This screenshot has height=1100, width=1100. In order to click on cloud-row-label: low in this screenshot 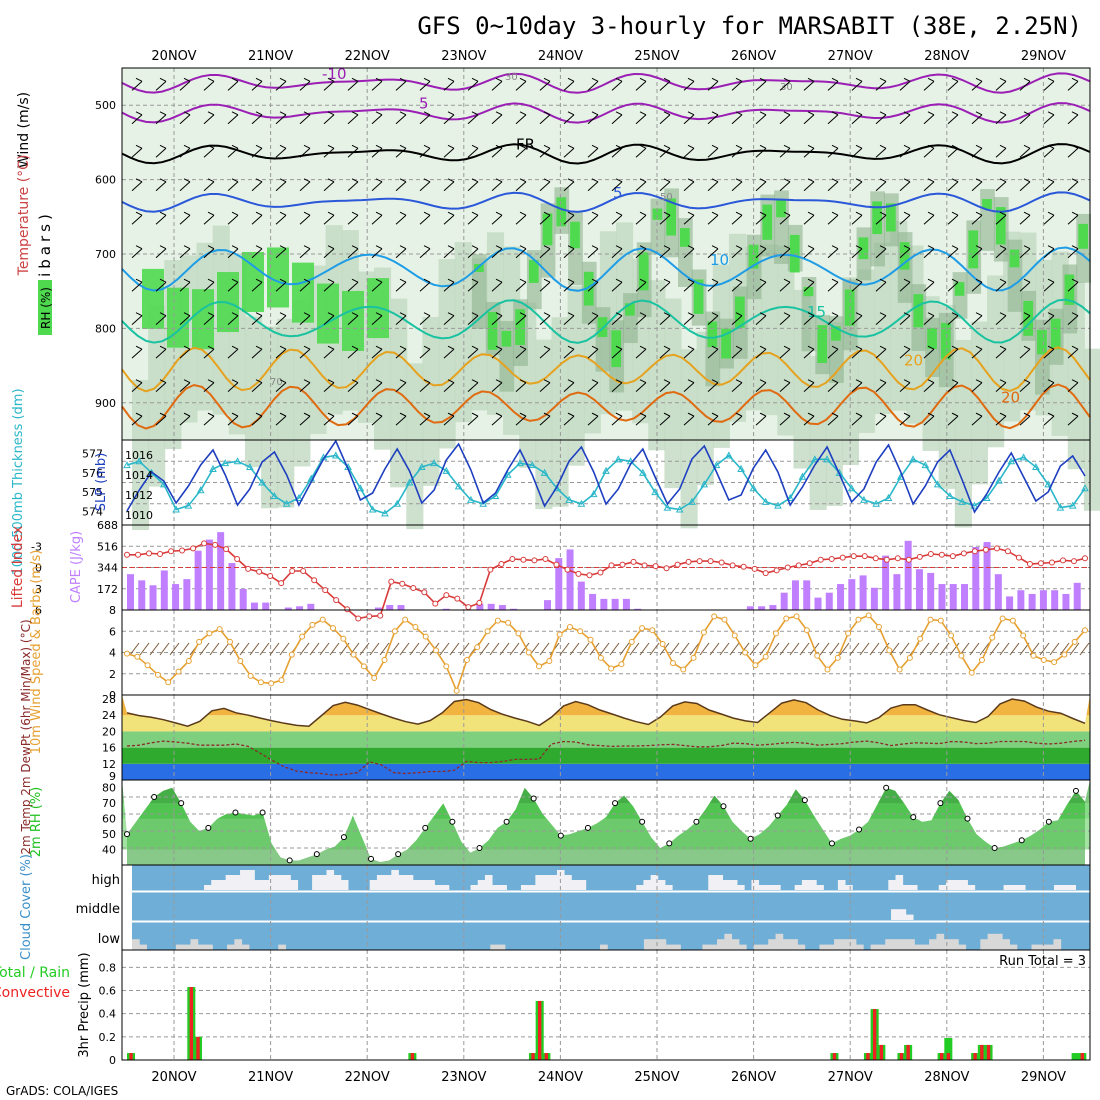, I will do `click(109, 939)`.